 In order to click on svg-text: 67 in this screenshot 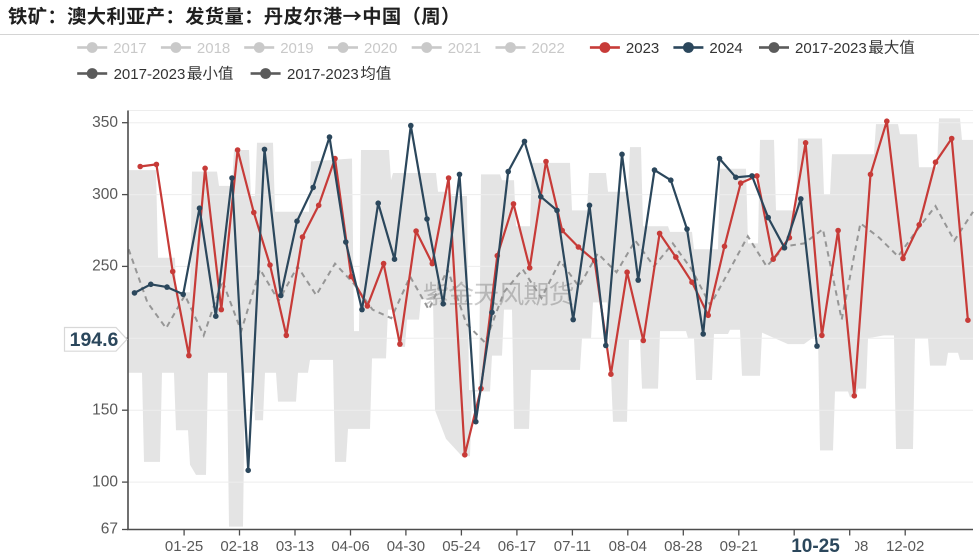, I will do `click(109, 529)`.